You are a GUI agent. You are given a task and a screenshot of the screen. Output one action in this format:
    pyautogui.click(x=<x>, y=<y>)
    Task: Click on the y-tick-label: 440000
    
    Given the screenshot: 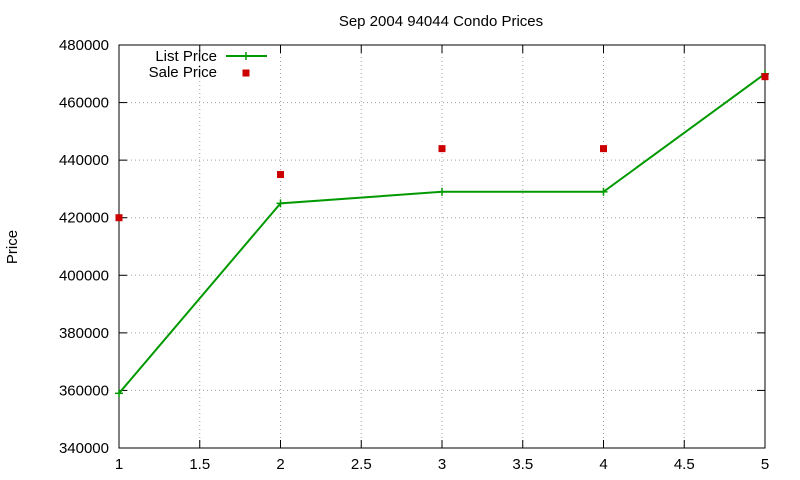 What is the action you would take?
    pyautogui.click(x=84, y=160)
    